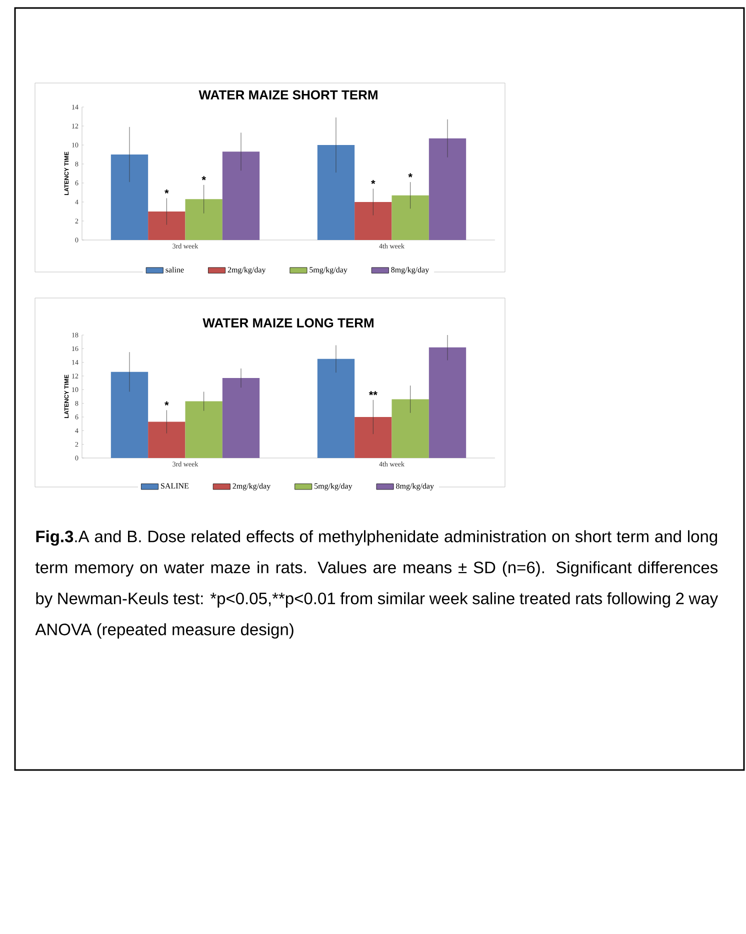  I want to click on chart-title: WATER MAIZE SHORT TERM, so click(288, 95).